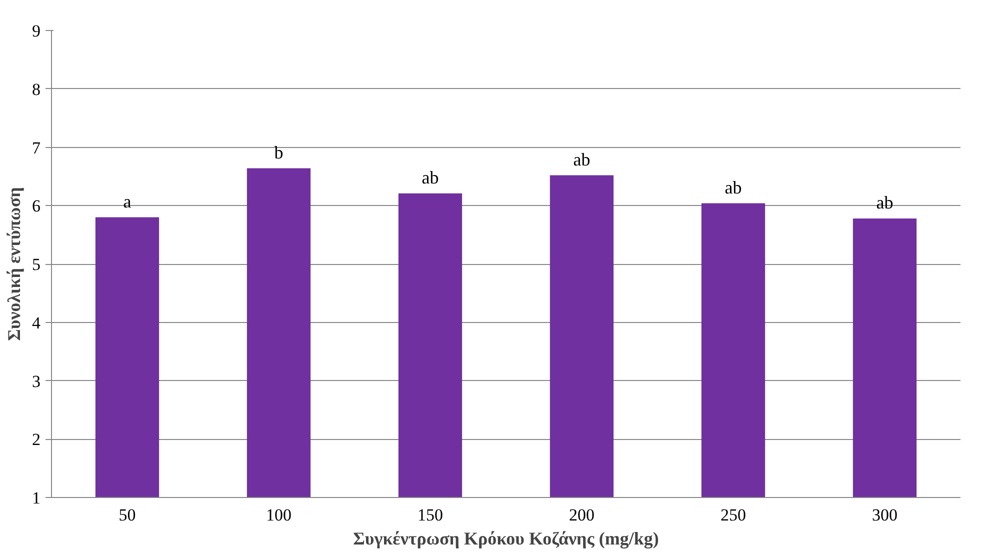  I want to click on y-tick-label: 7, so click(36, 148).